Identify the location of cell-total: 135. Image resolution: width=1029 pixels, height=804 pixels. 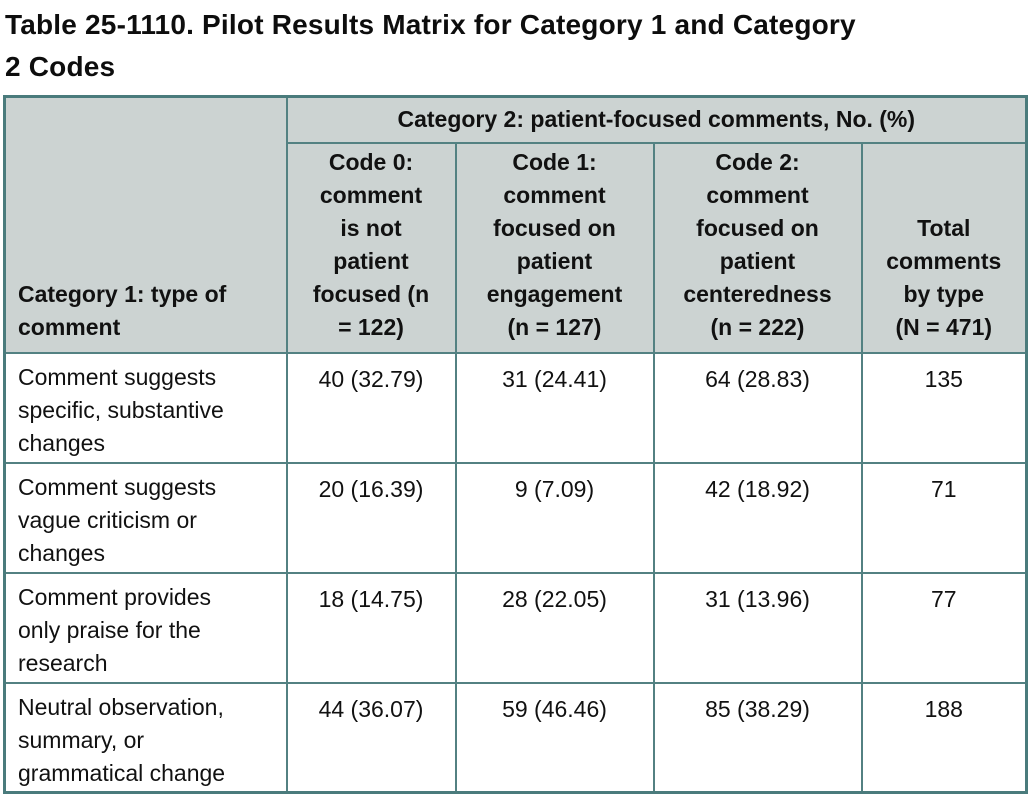
(944, 407).